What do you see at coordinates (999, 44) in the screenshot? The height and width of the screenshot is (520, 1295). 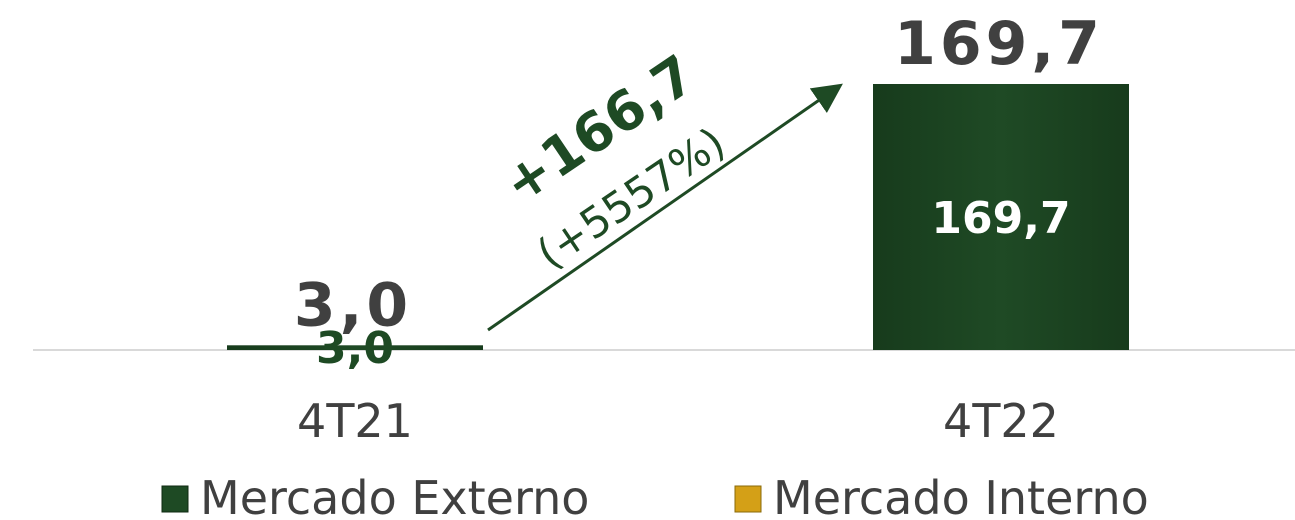 I see `total-label-4t22: 169,7` at bounding box center [999, 44].